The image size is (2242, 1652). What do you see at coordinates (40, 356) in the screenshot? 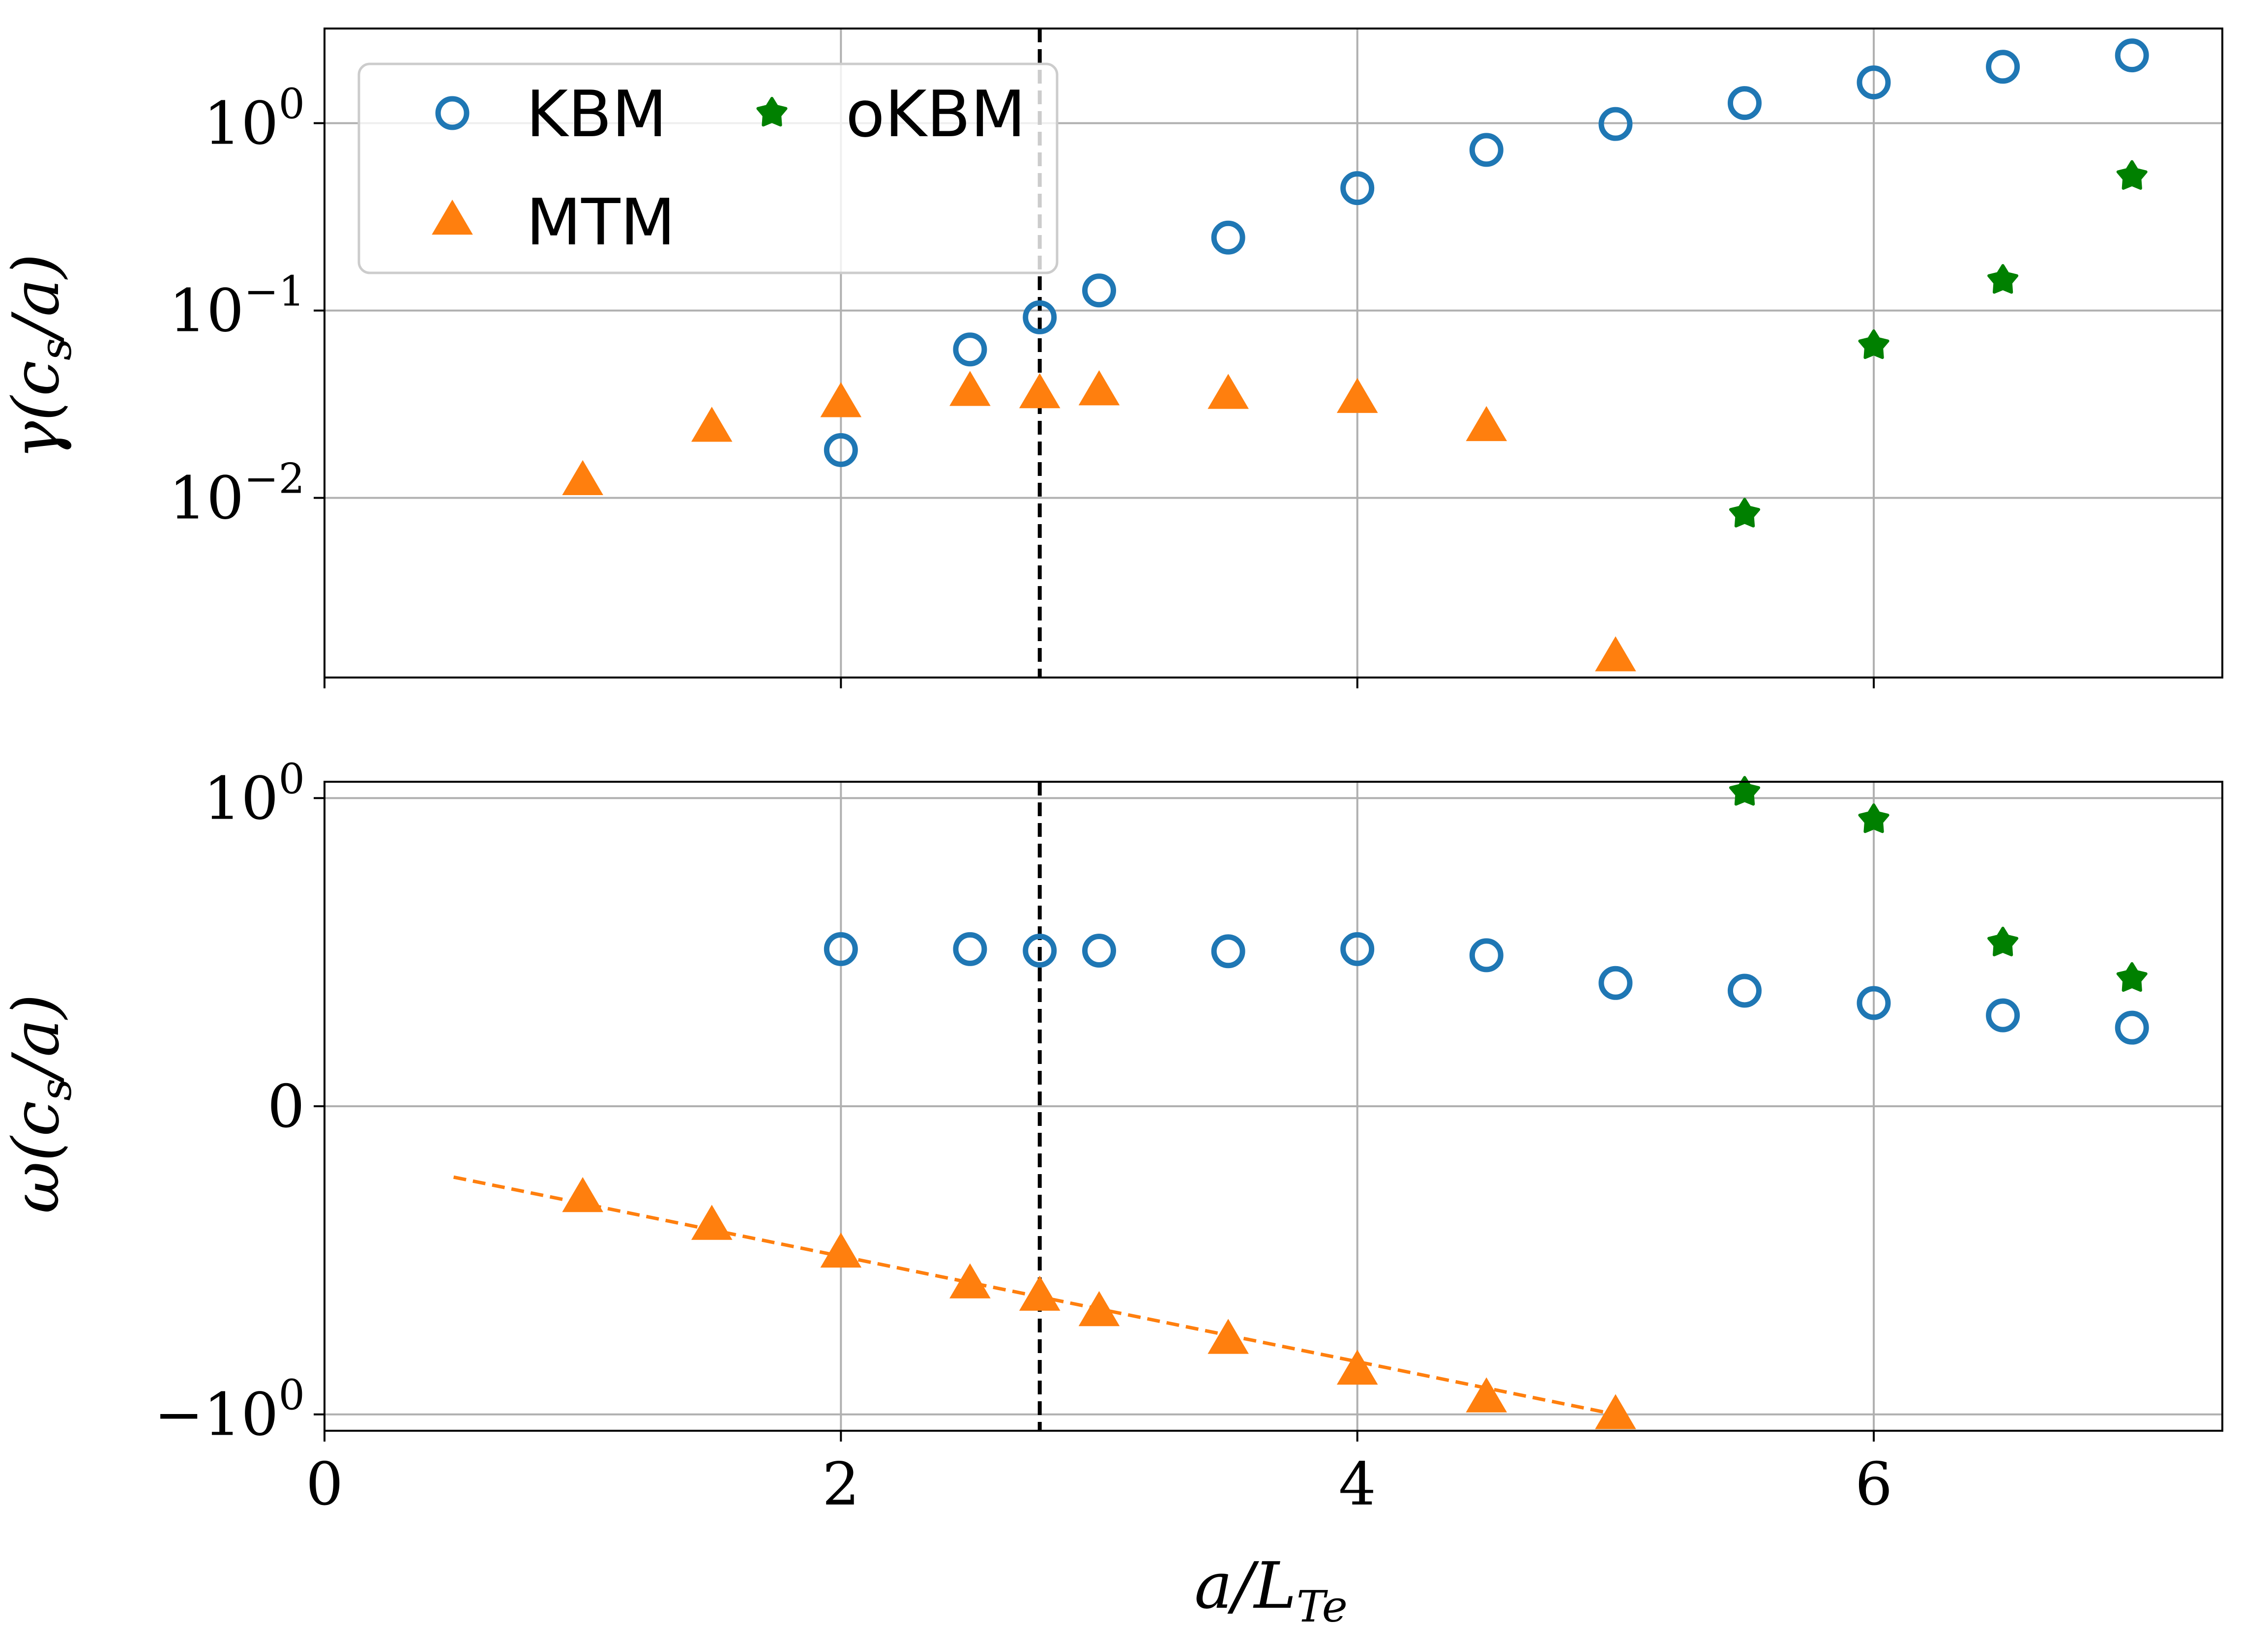
I see `top-y-axis-label: γ(cs/a)` at bounding box center [40, 356].